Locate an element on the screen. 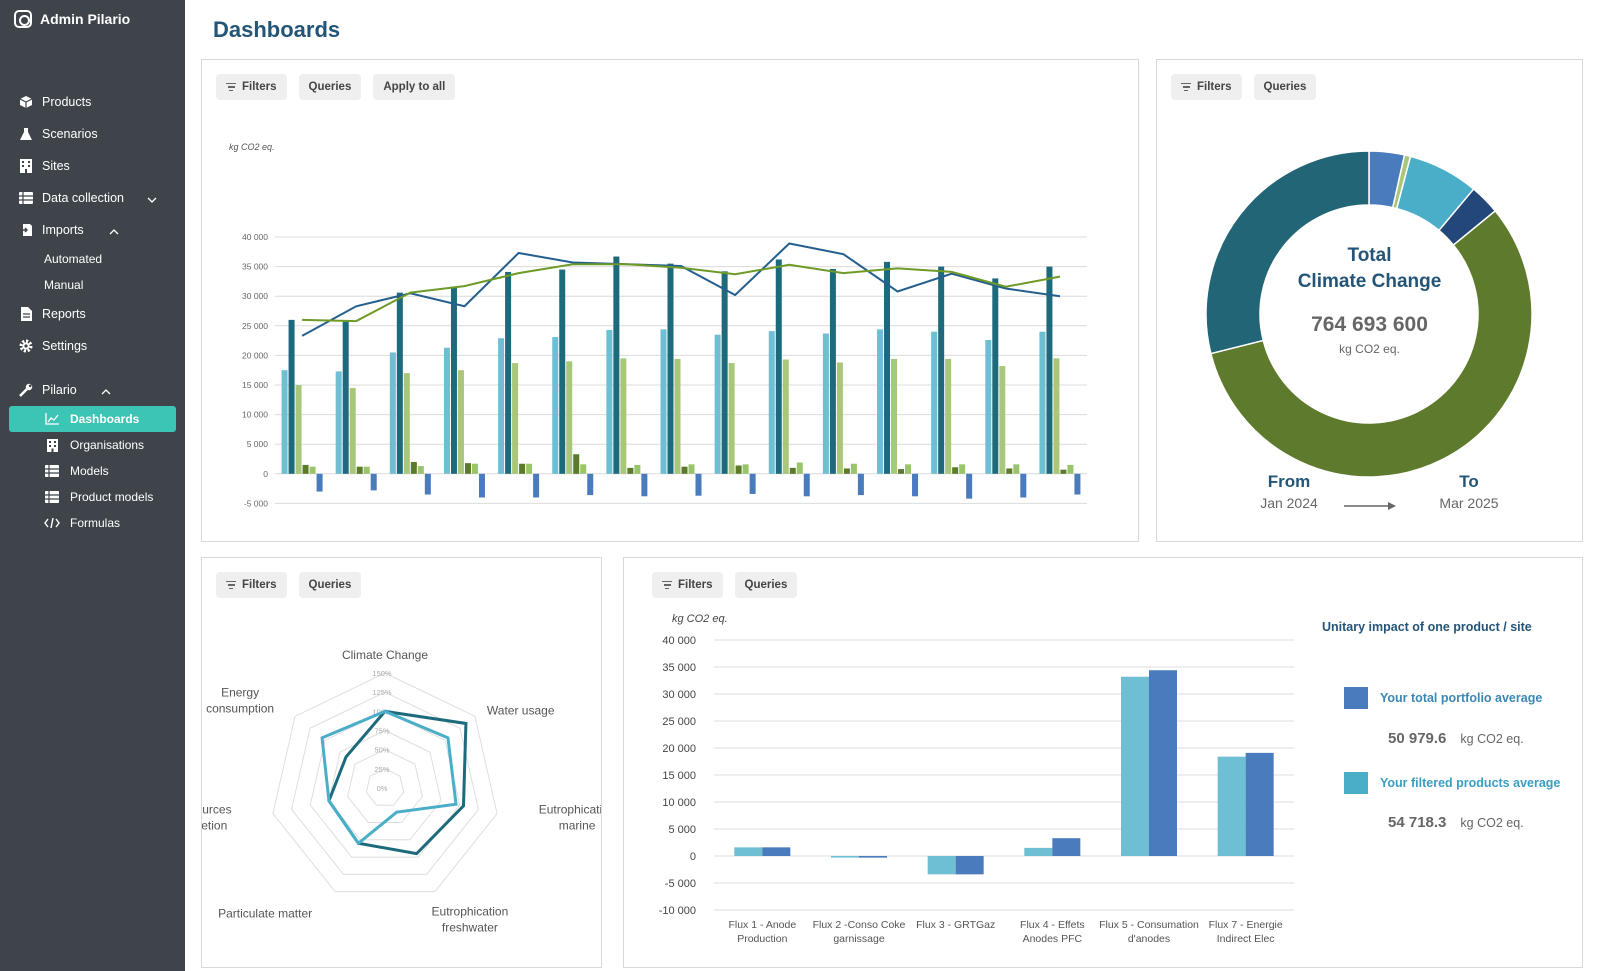 Image resolution: width=1600 pixels, height=971 pixels. sidebar-item-organisations: Organisations is located at coordinates (92, 445).